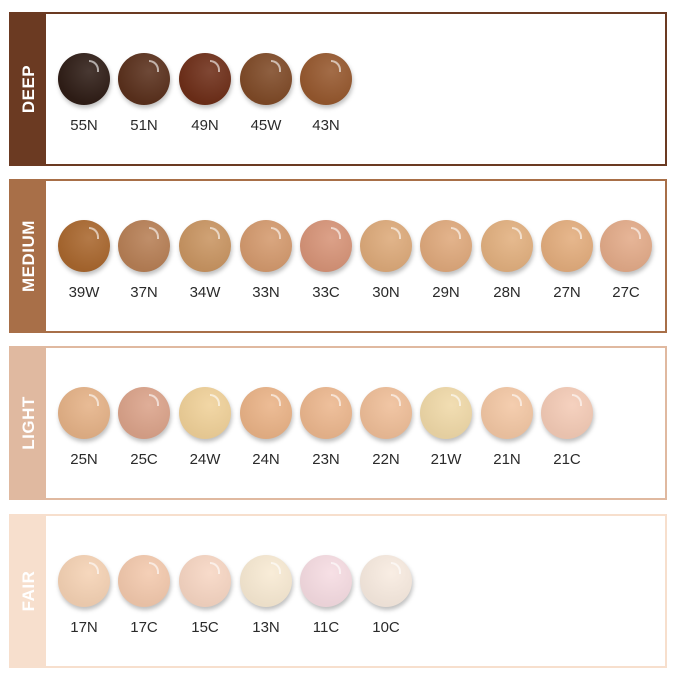 The width and height of the screenshot is (679, 679). I want to click on shade-code: 27C, so click(626, 292).